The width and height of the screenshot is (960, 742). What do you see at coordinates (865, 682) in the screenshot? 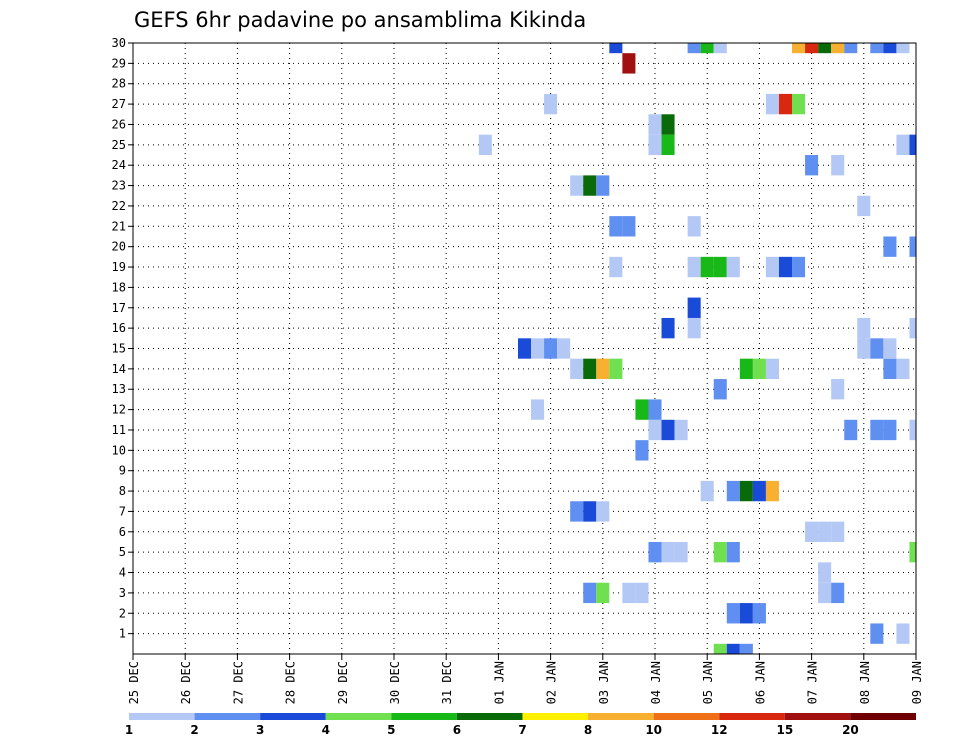
I see `x-tick-label: 08 JAN` at bounding box center [865, 682].